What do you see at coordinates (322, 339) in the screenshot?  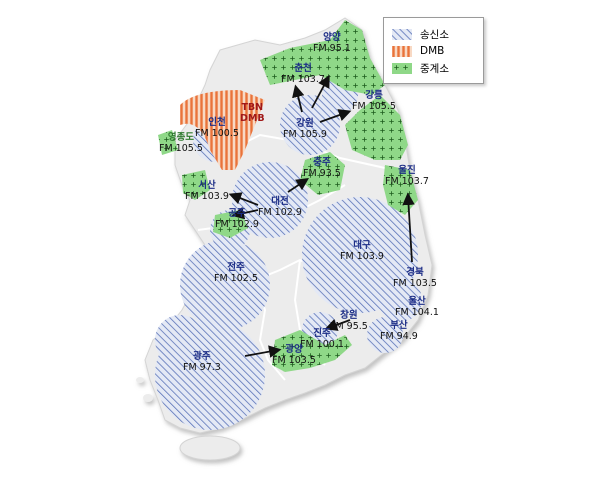 I see `station-label: 진주 FM 100.1` at bounding box center [322, 339].